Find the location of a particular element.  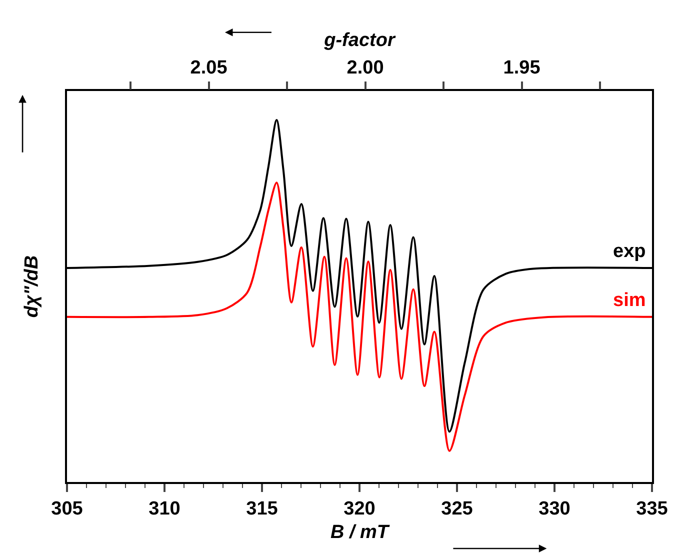

x-tick-label: 325 is located at coordinates (457, 509).